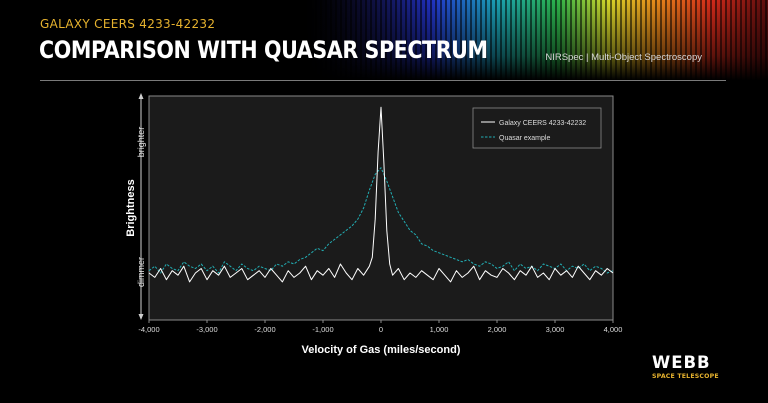 Image resolution: width=768 pixels, height=403 pixels. Describe the element at coordinates (206, 329) in the screenshot. I see `x-tick-label: -3,000` at that location.